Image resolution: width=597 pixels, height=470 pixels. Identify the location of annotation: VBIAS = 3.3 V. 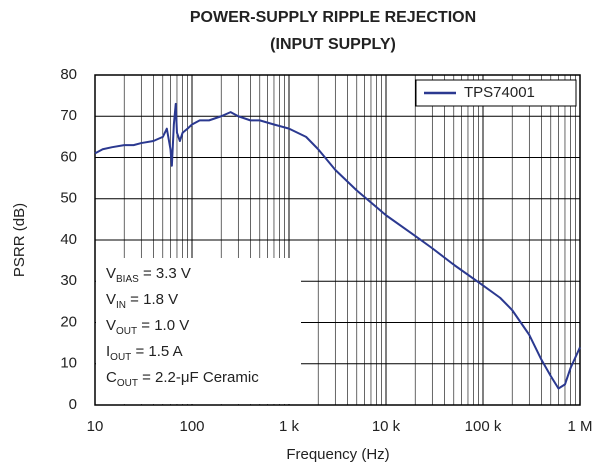
(148, 275).